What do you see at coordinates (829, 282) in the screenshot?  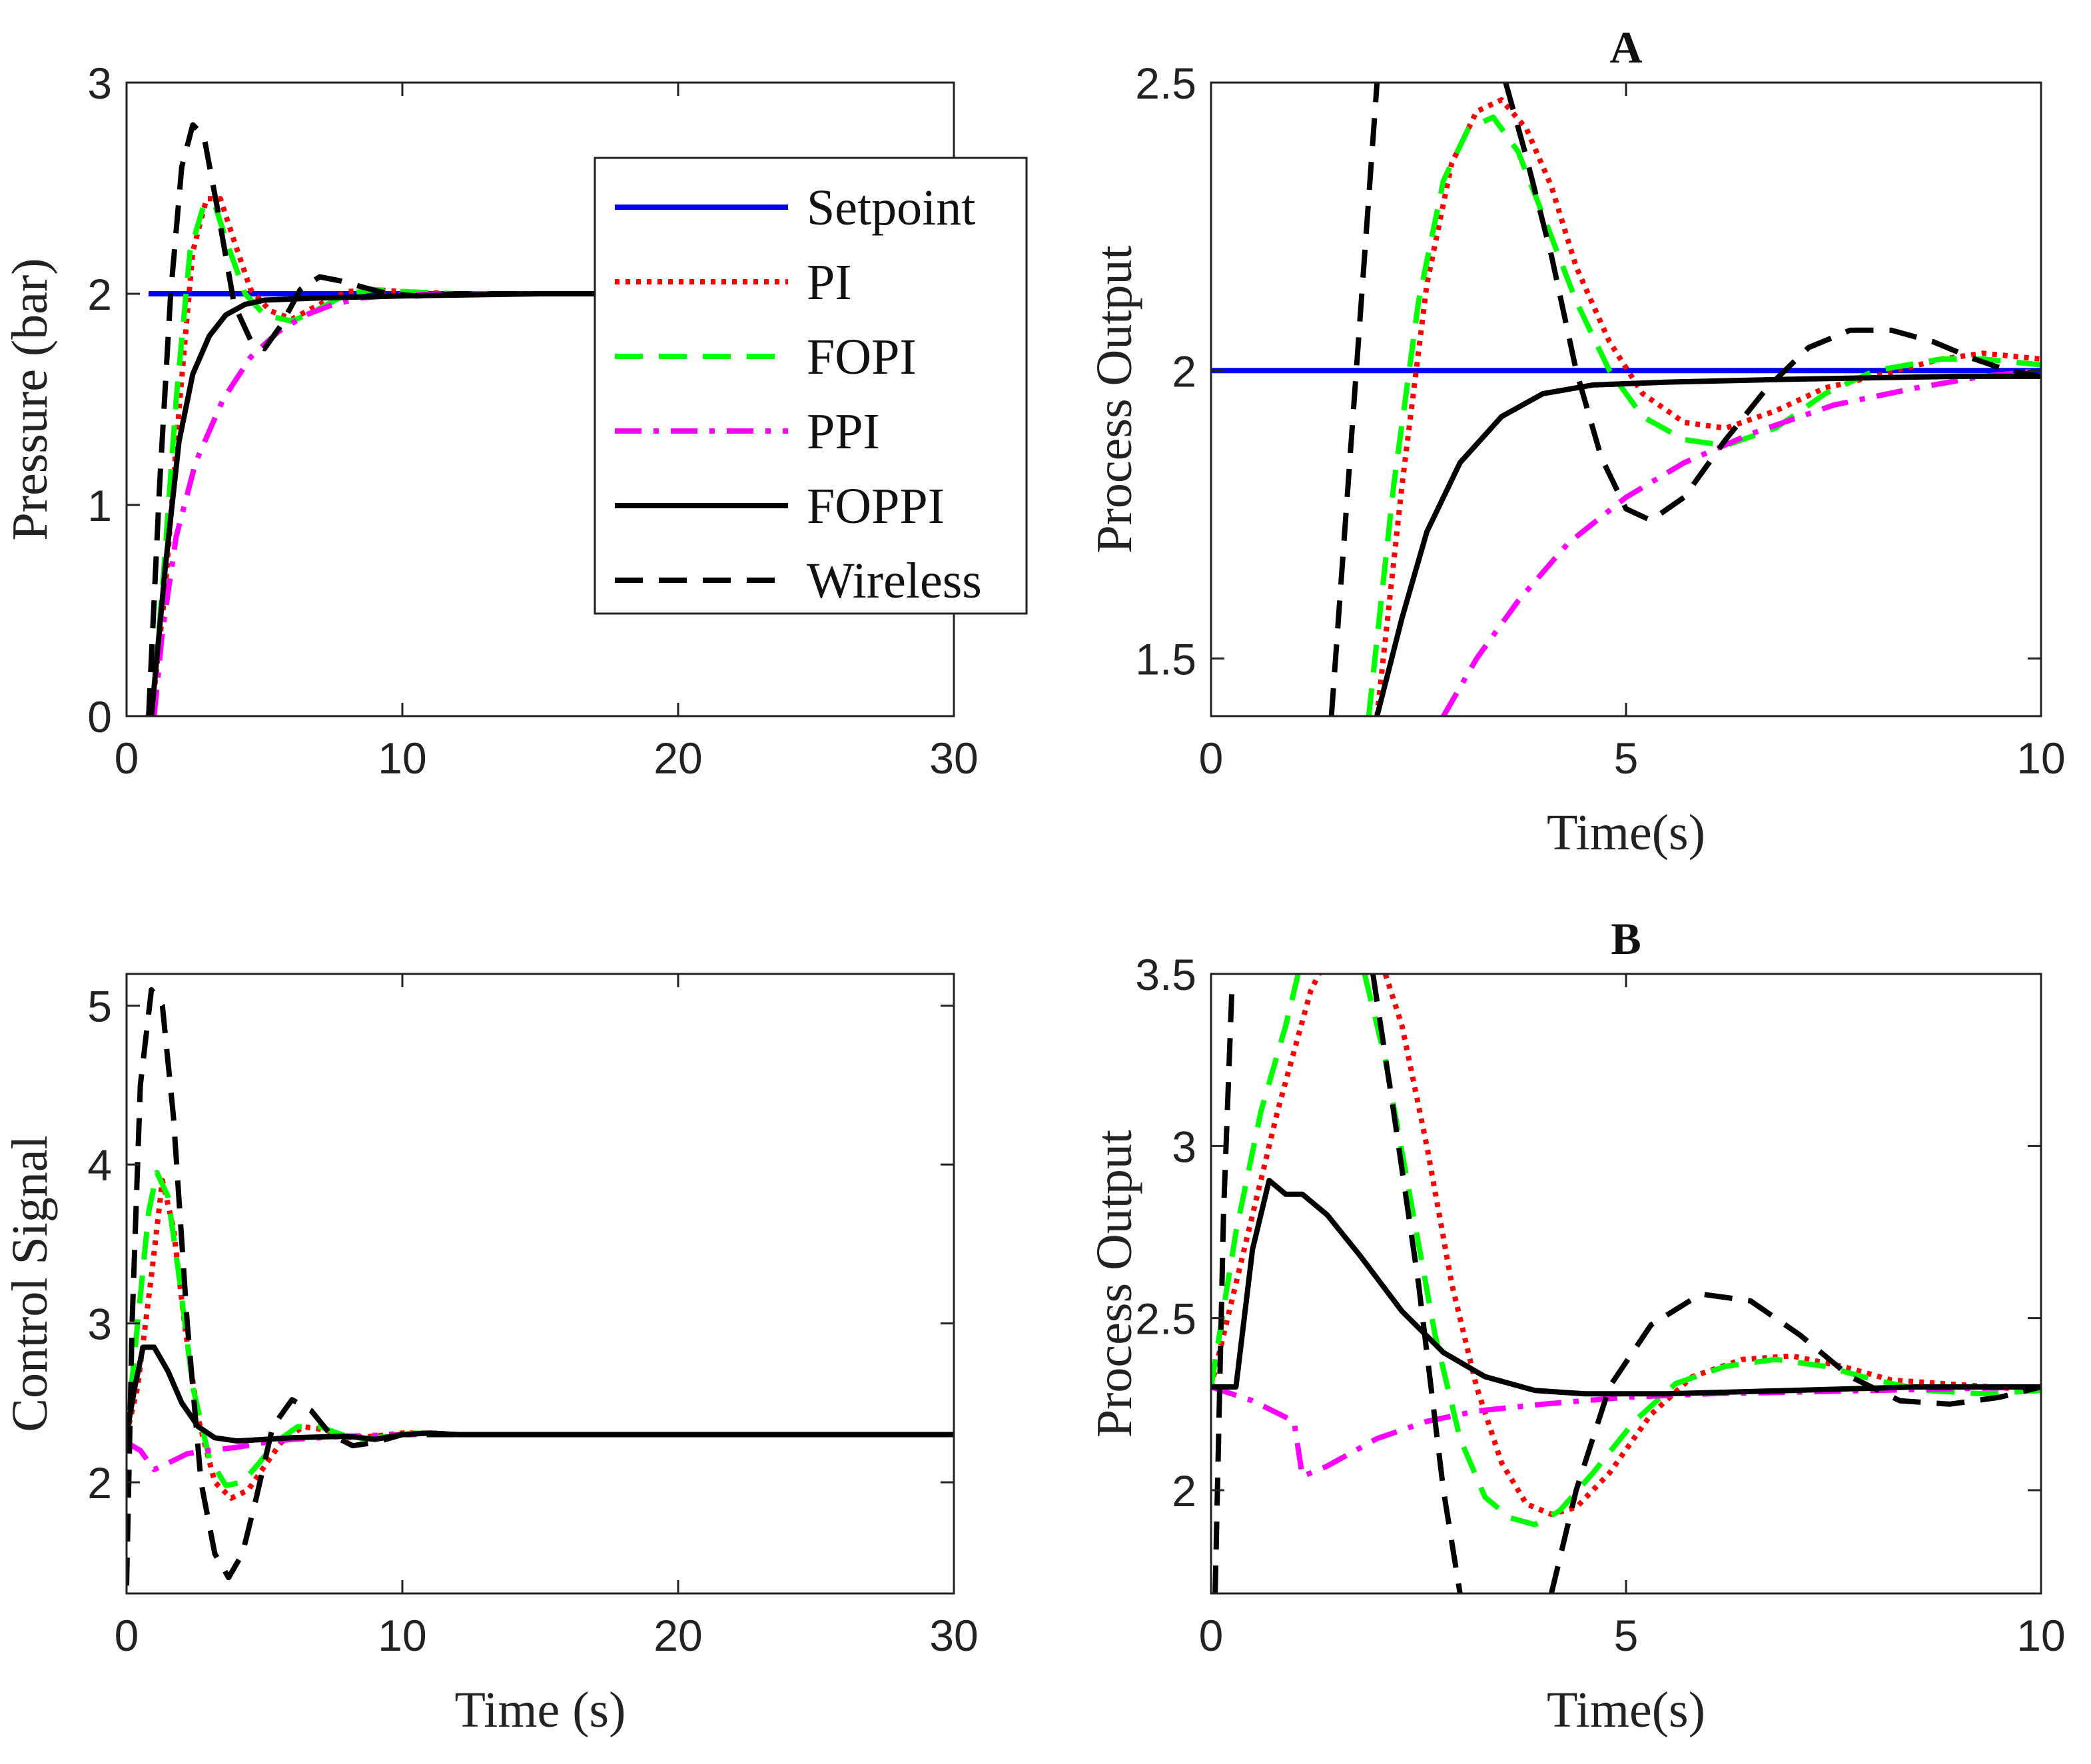 I see `legend-label-pi: PI` at bounding box center [829, 282].